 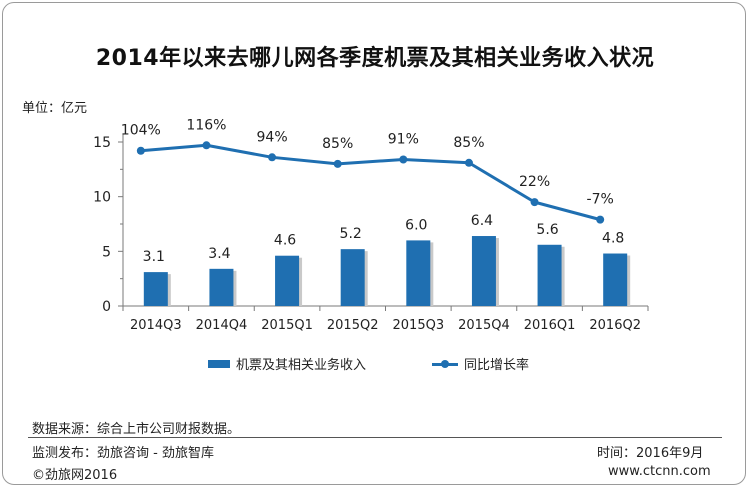 I want to click on website: www.ctcnn.com, so click(x=659, y=471).